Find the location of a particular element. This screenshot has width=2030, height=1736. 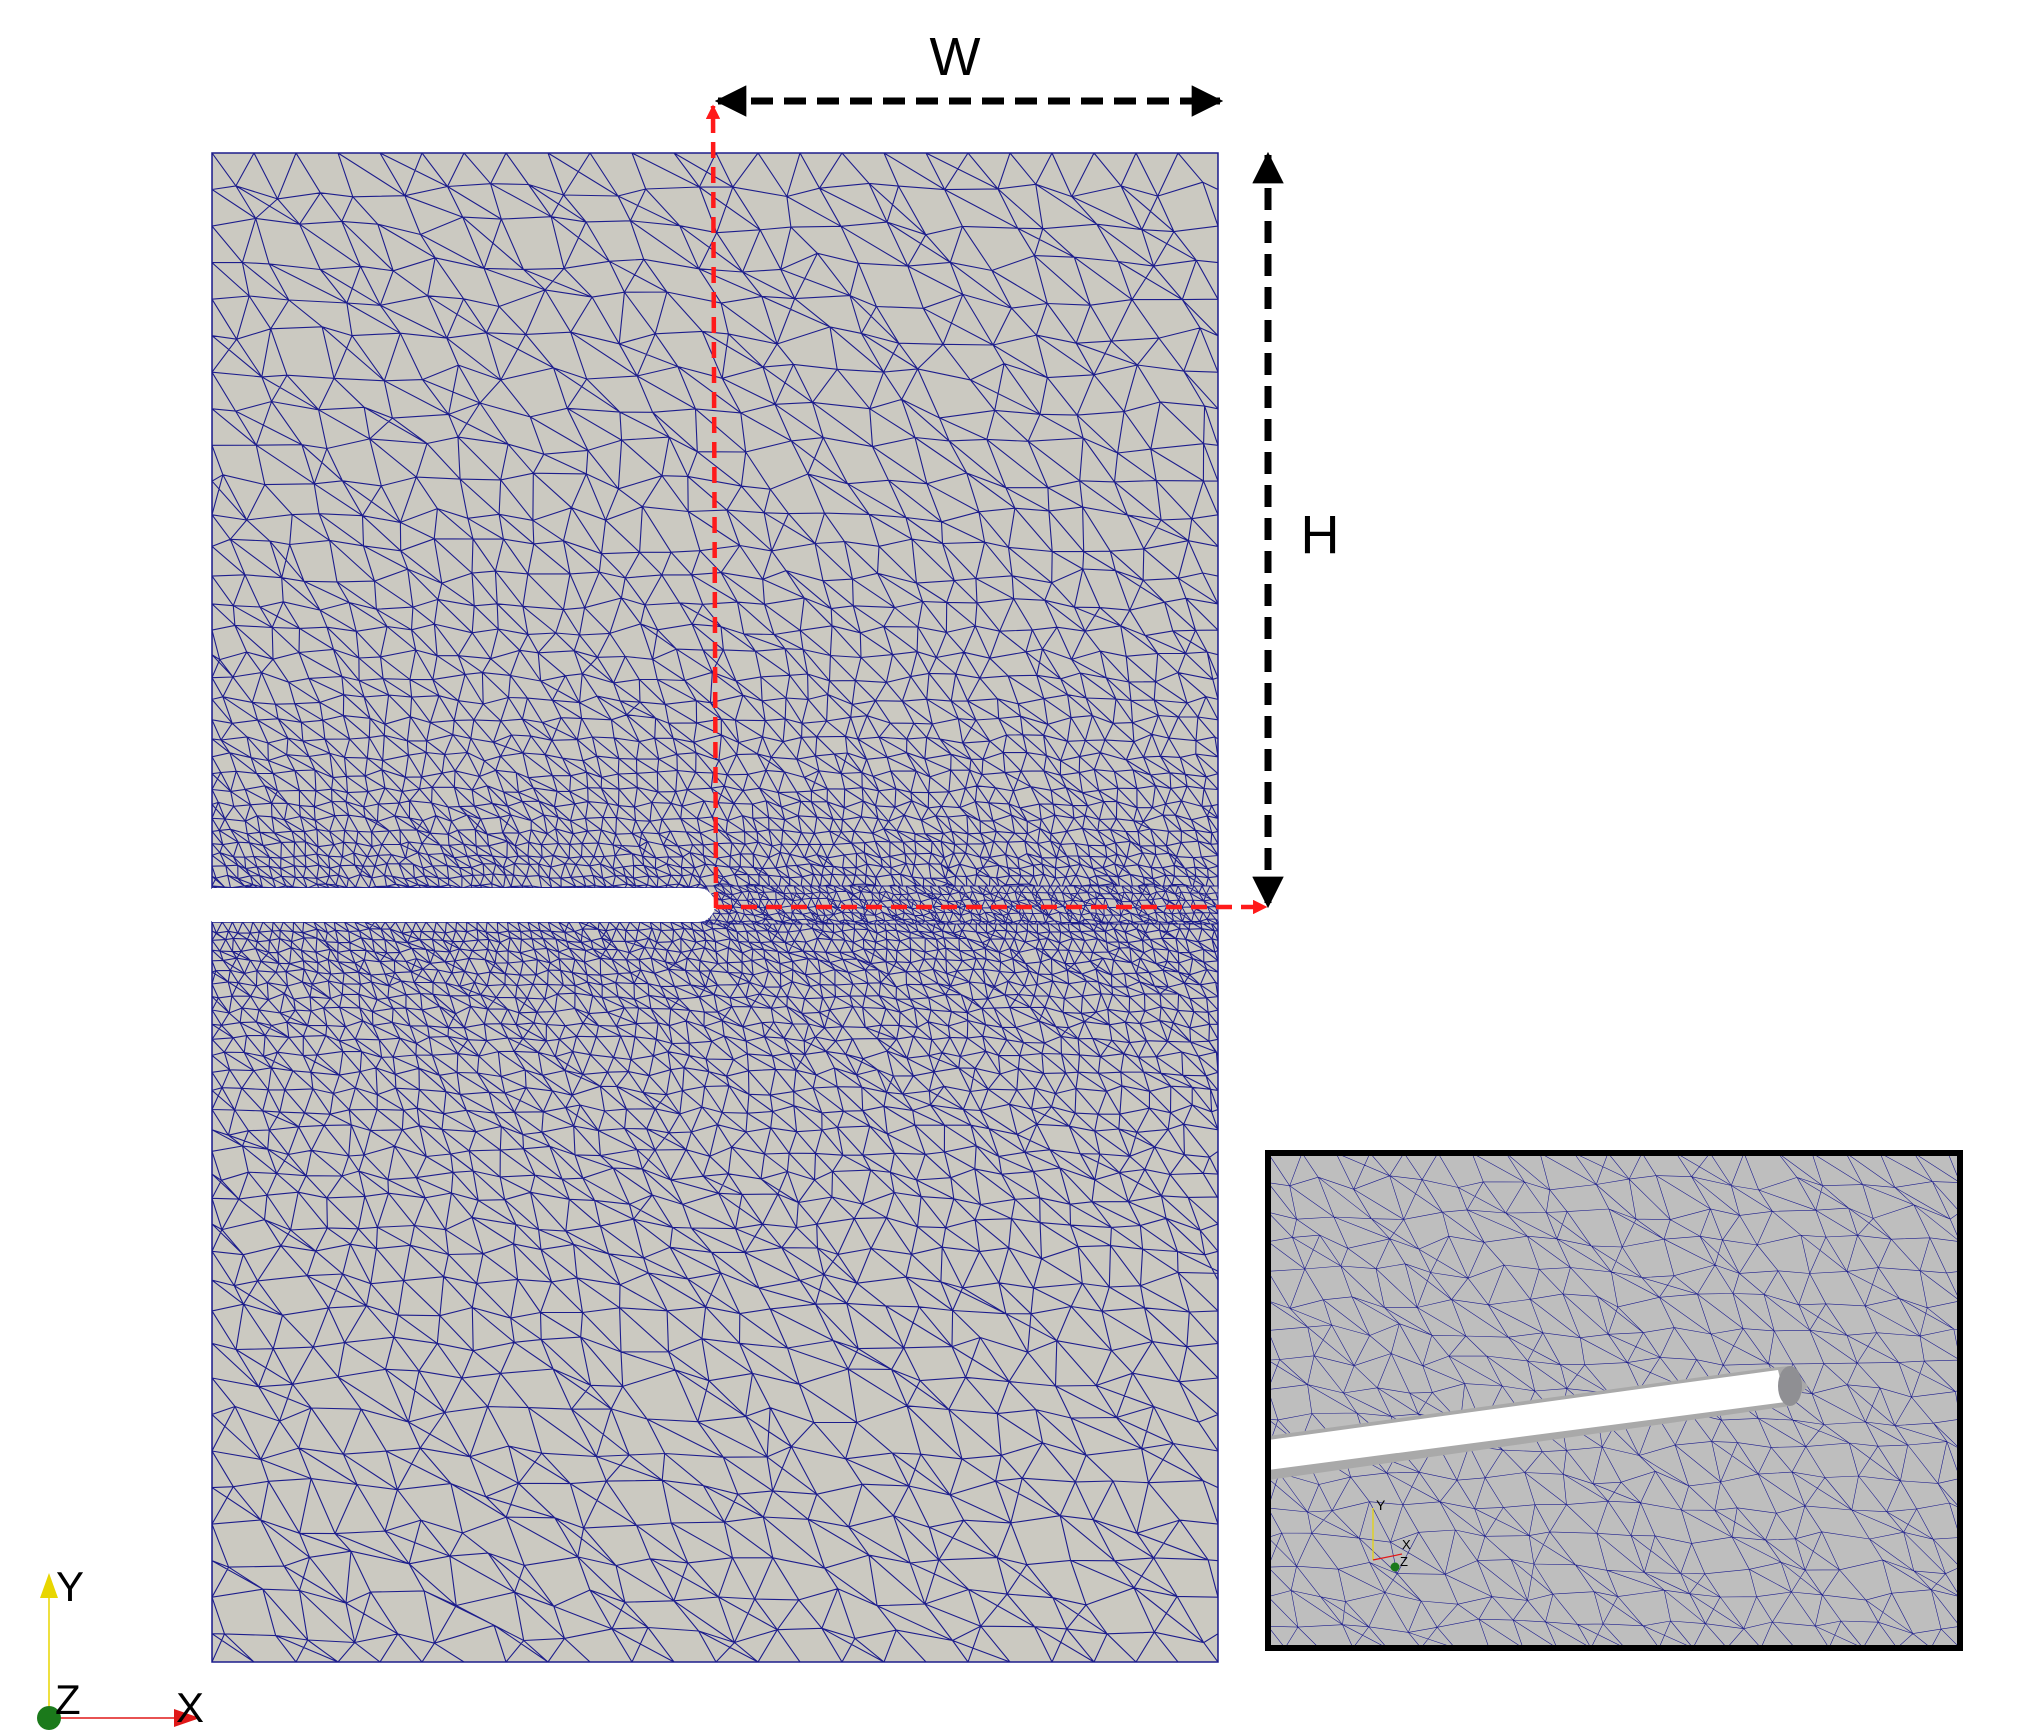

inset-border is located at coordinates (1614, 1400).